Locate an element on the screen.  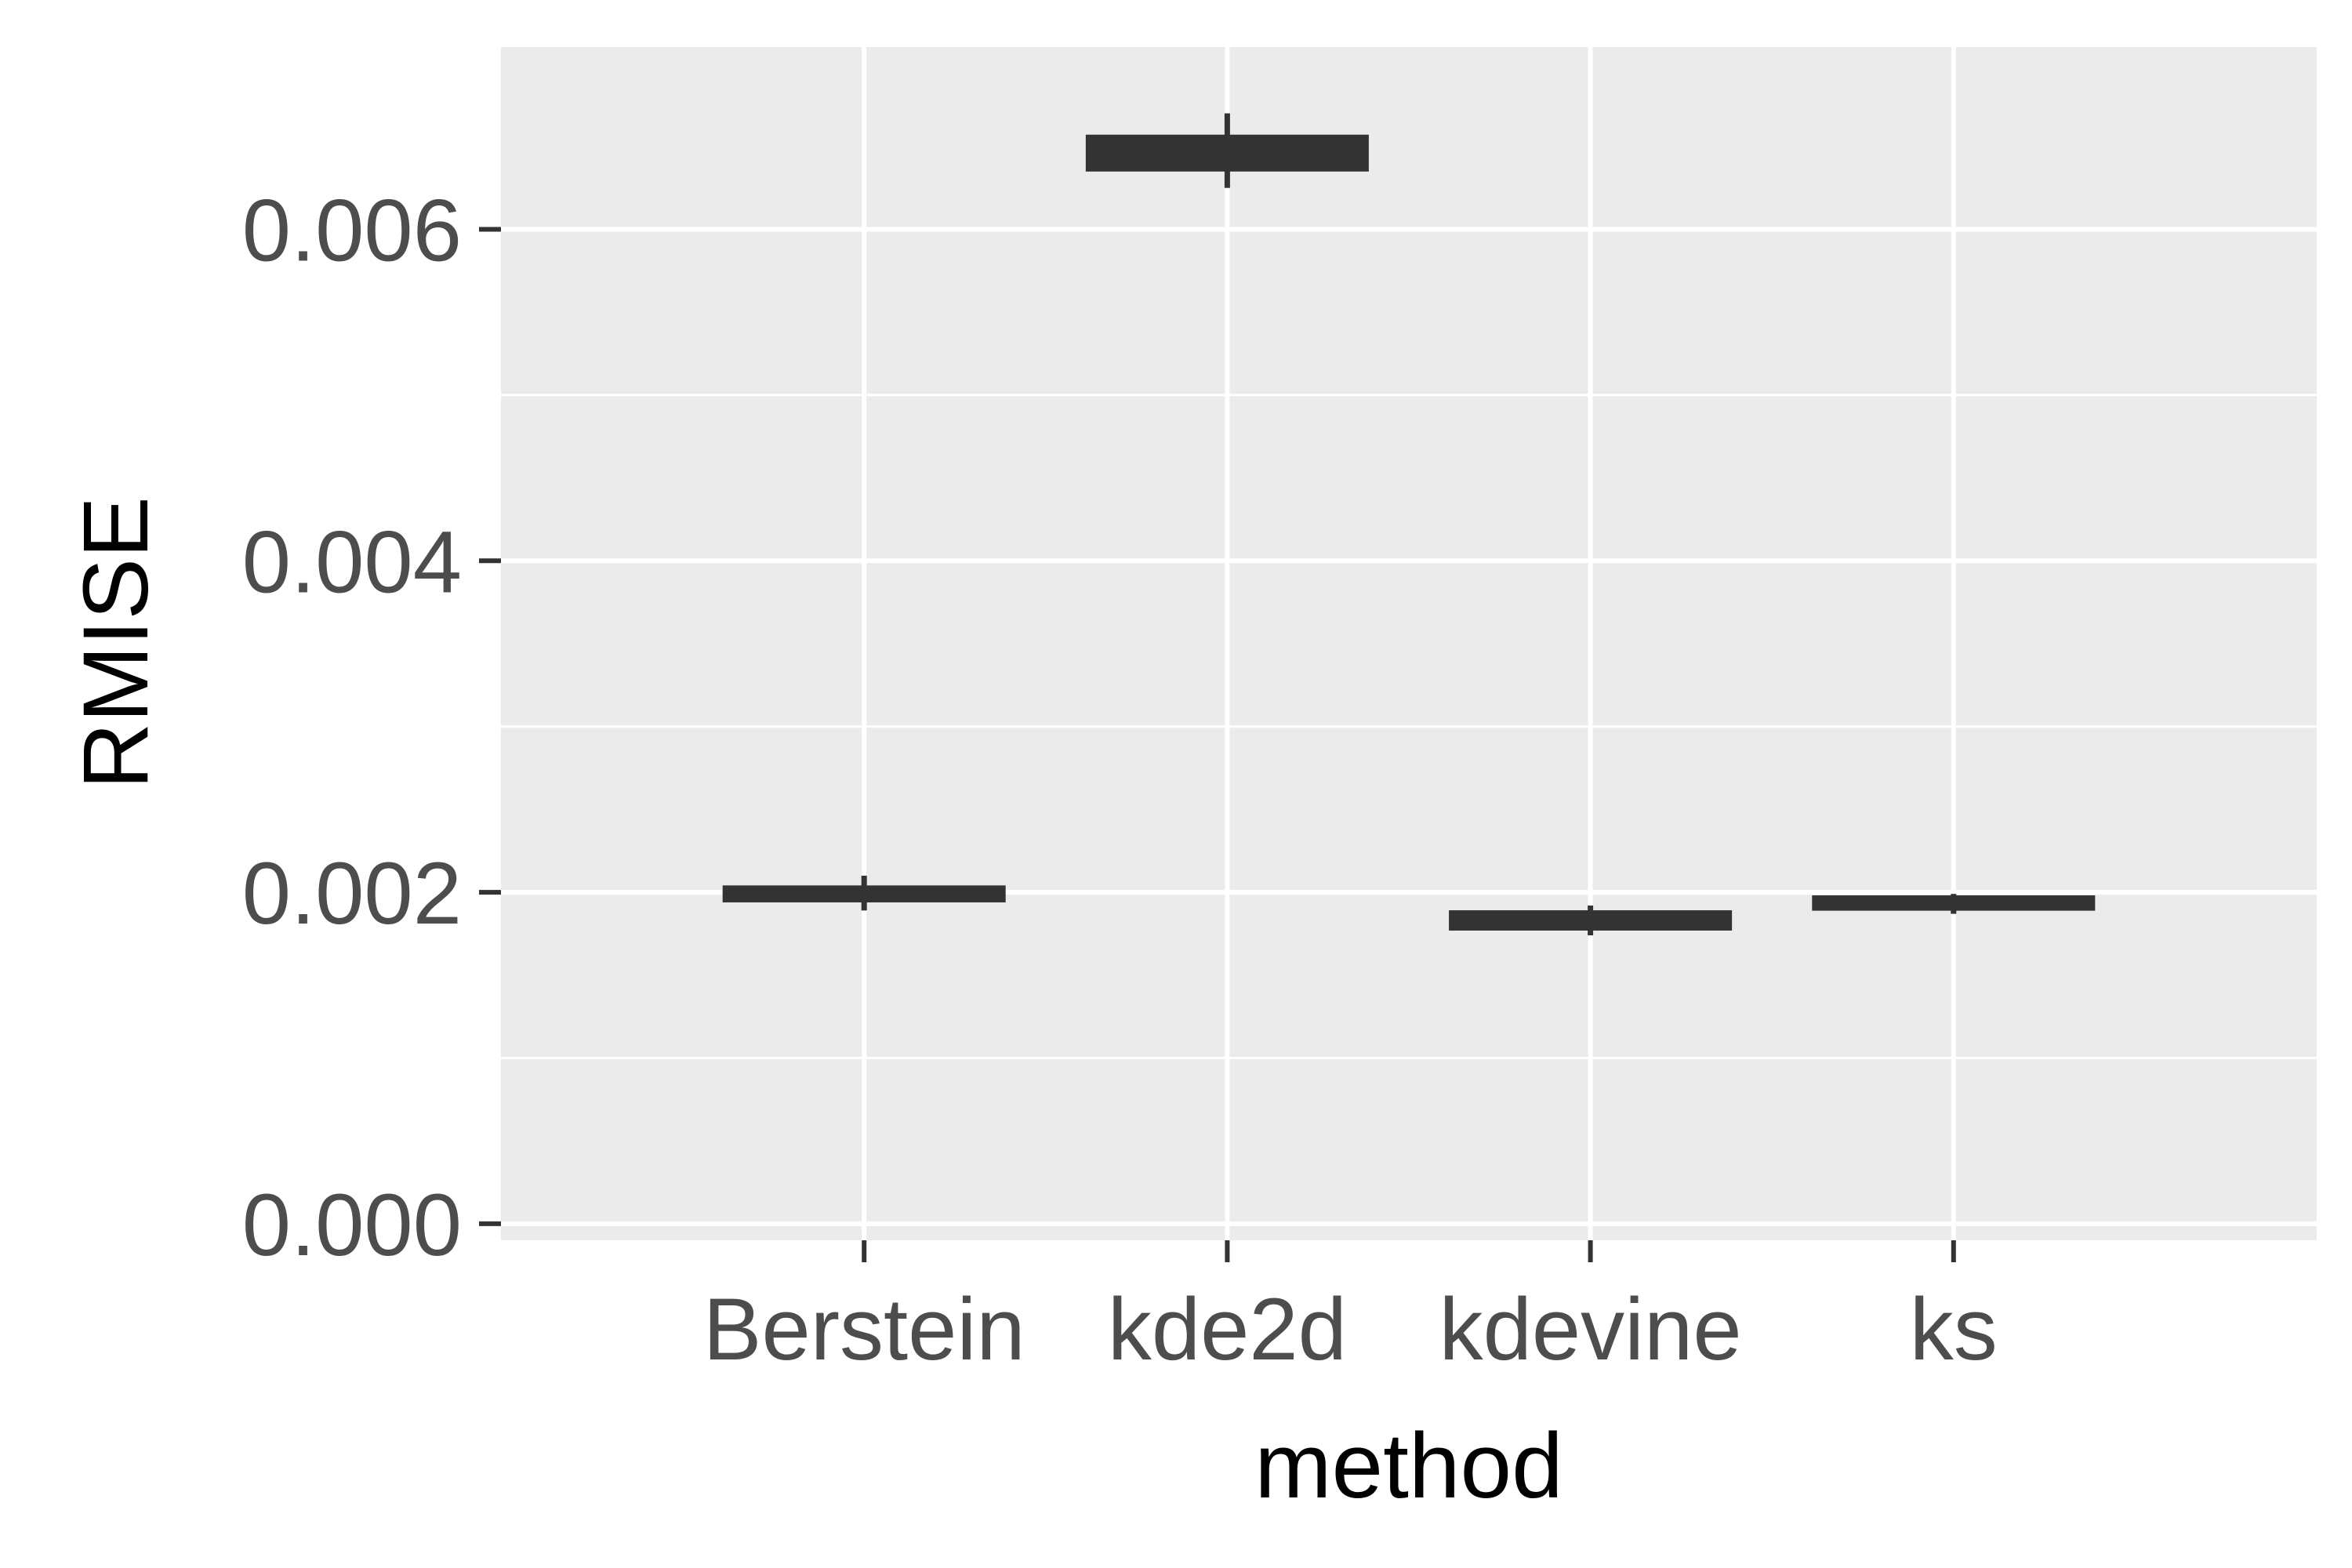
y-tick-label: 0.004 is located at coordinates (352, 562).